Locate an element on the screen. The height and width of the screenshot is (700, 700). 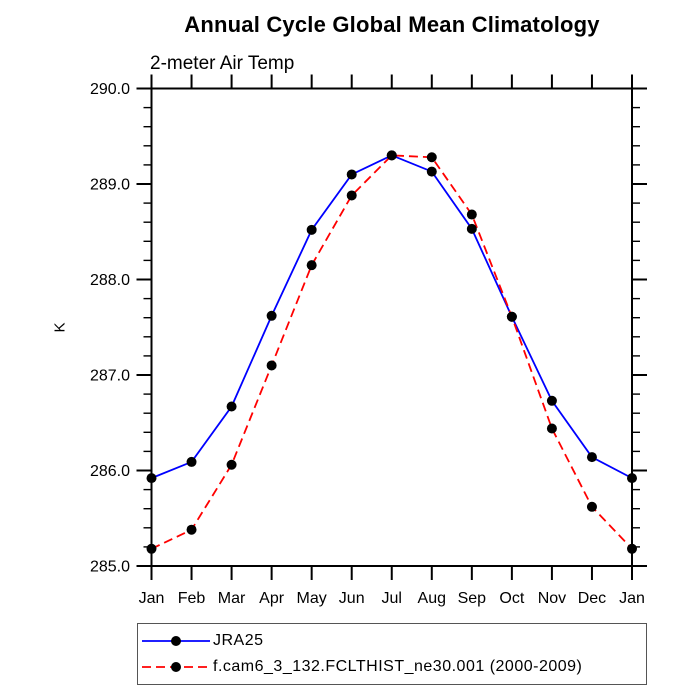
legend-label: JRA25 is located at coordinates (238, 640).